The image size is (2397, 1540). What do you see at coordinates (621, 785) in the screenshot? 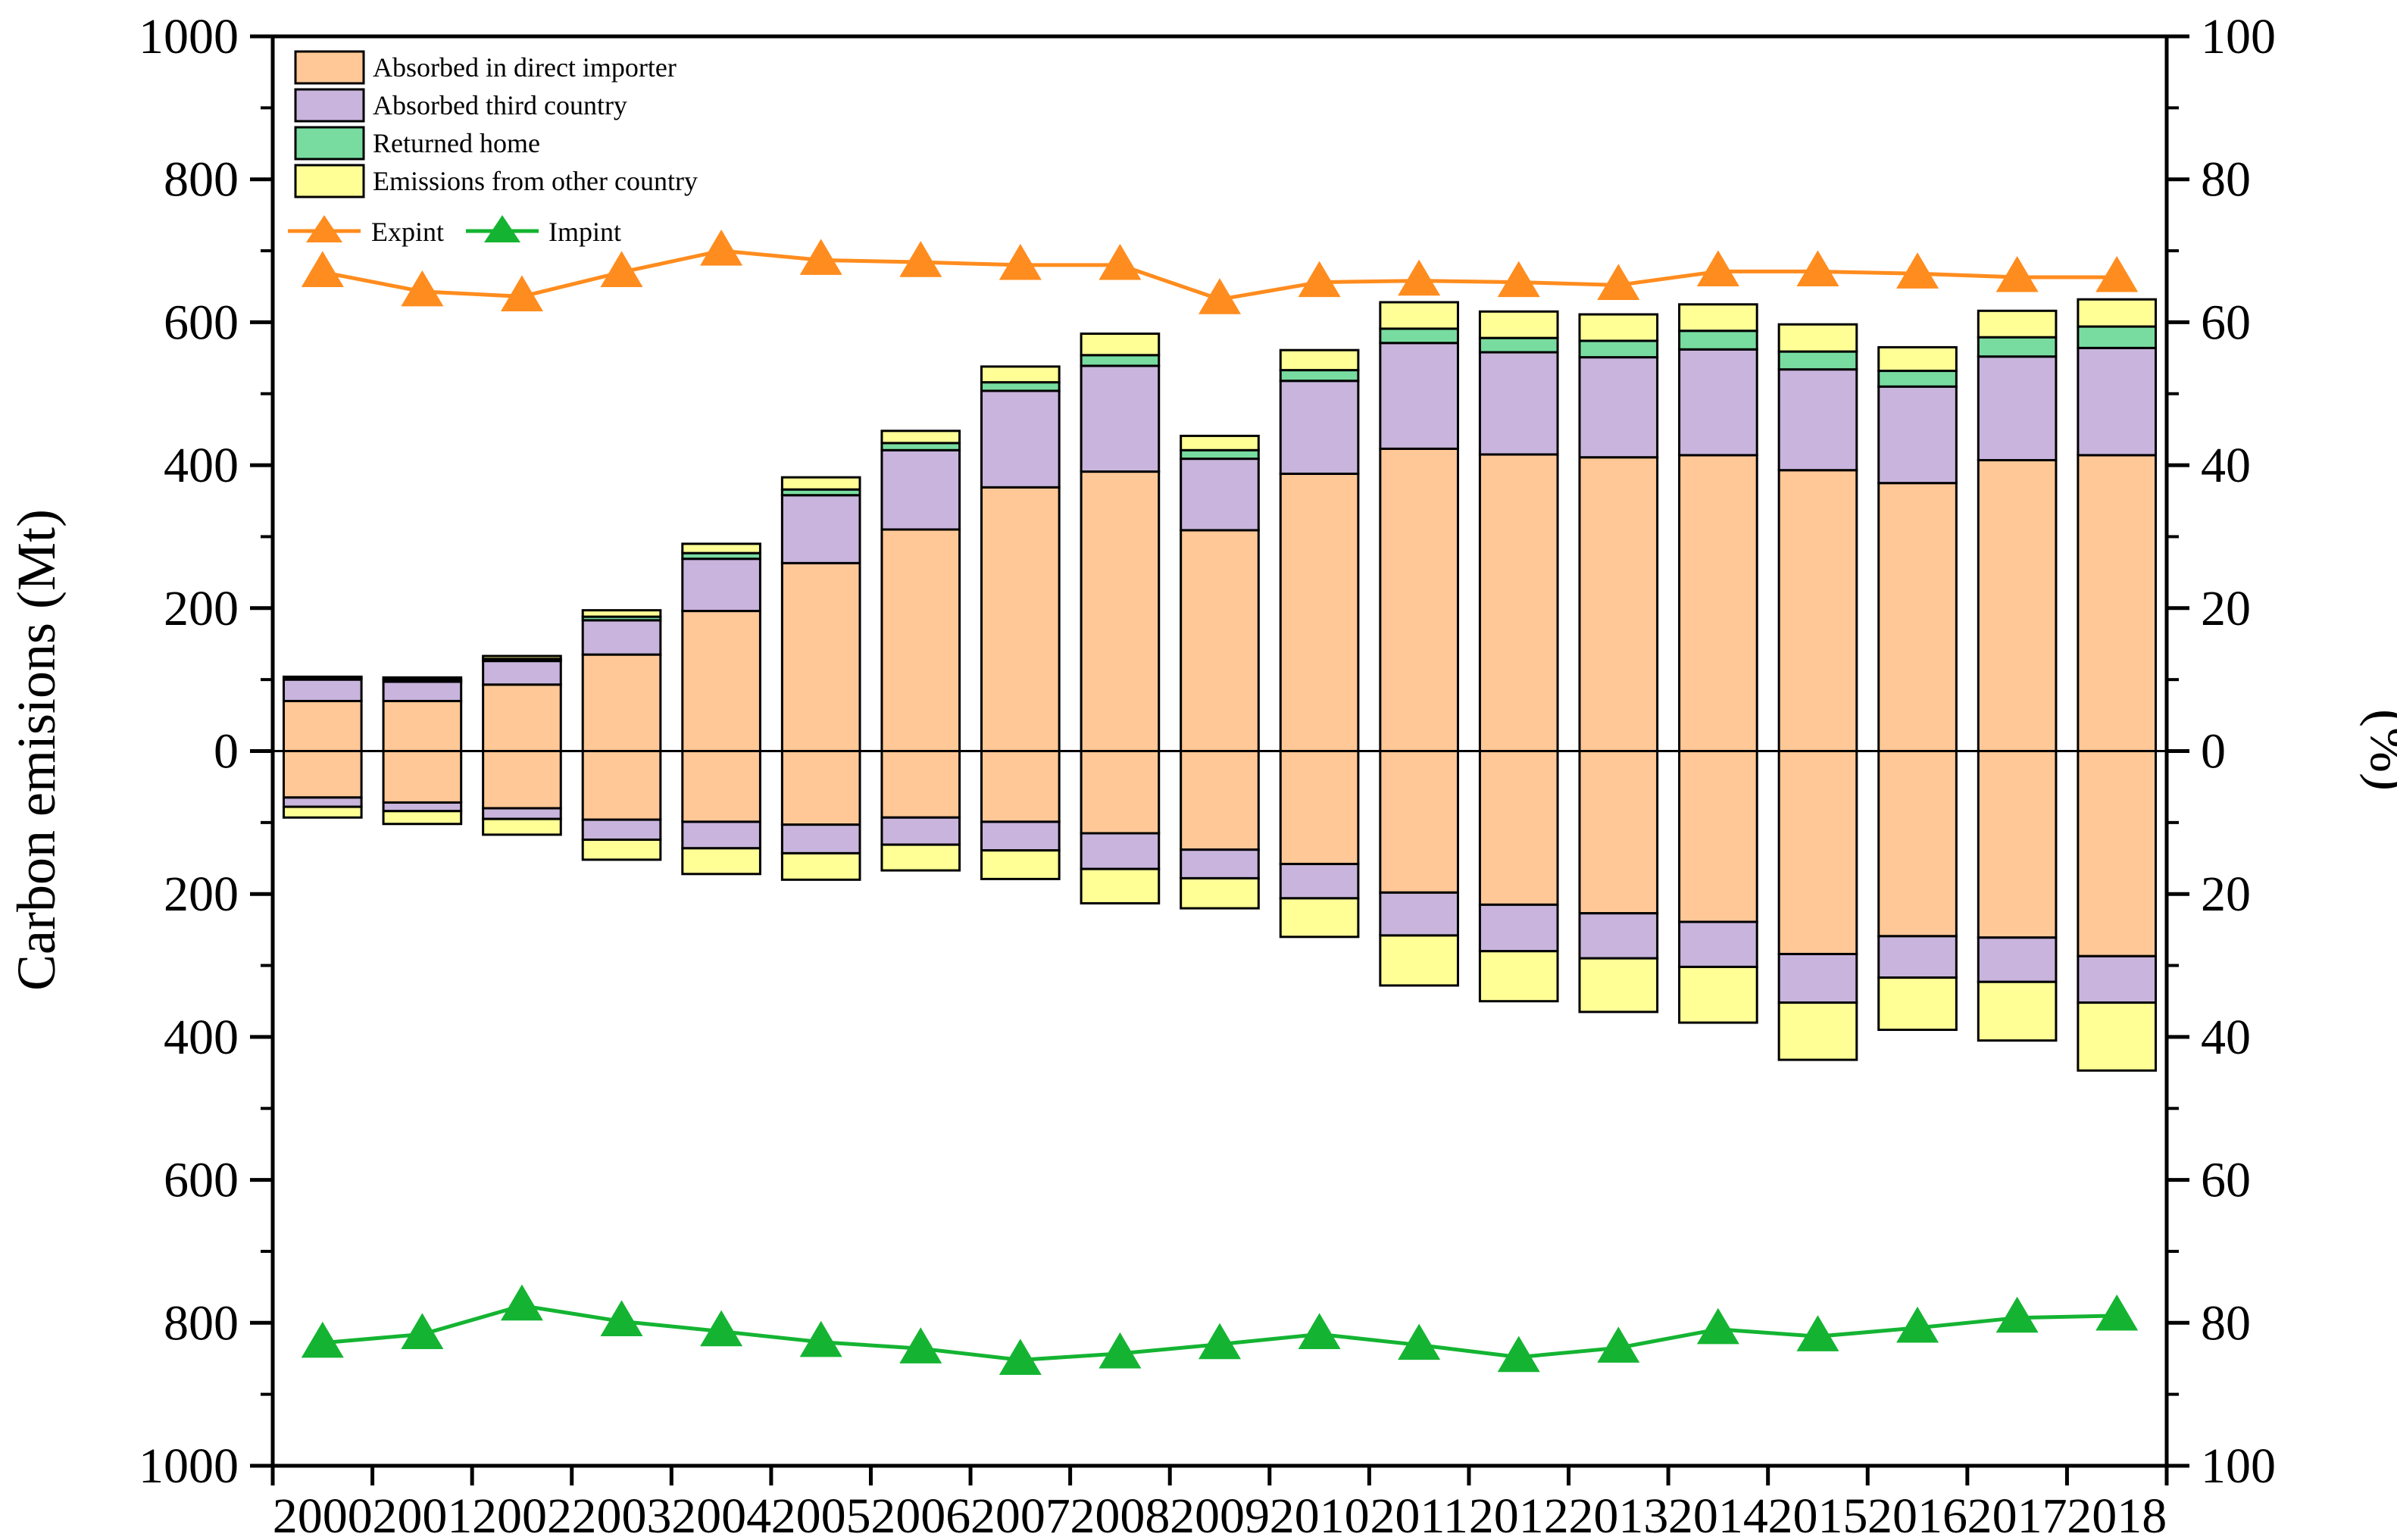
I see `bar-lower-absorbed-in-direct-importer-2003` at bounding box center [621, 785].